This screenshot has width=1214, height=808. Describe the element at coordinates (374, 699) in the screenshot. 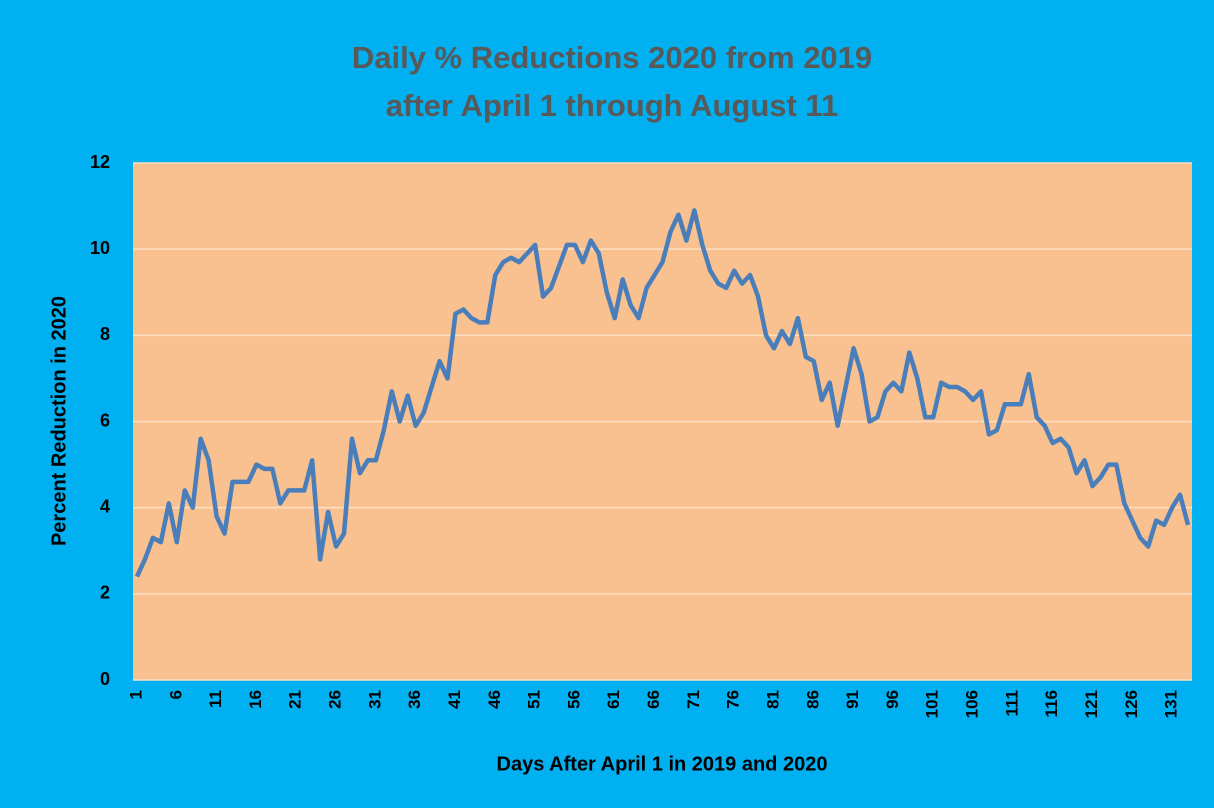

I see `x-tick-label: 31` at that location.